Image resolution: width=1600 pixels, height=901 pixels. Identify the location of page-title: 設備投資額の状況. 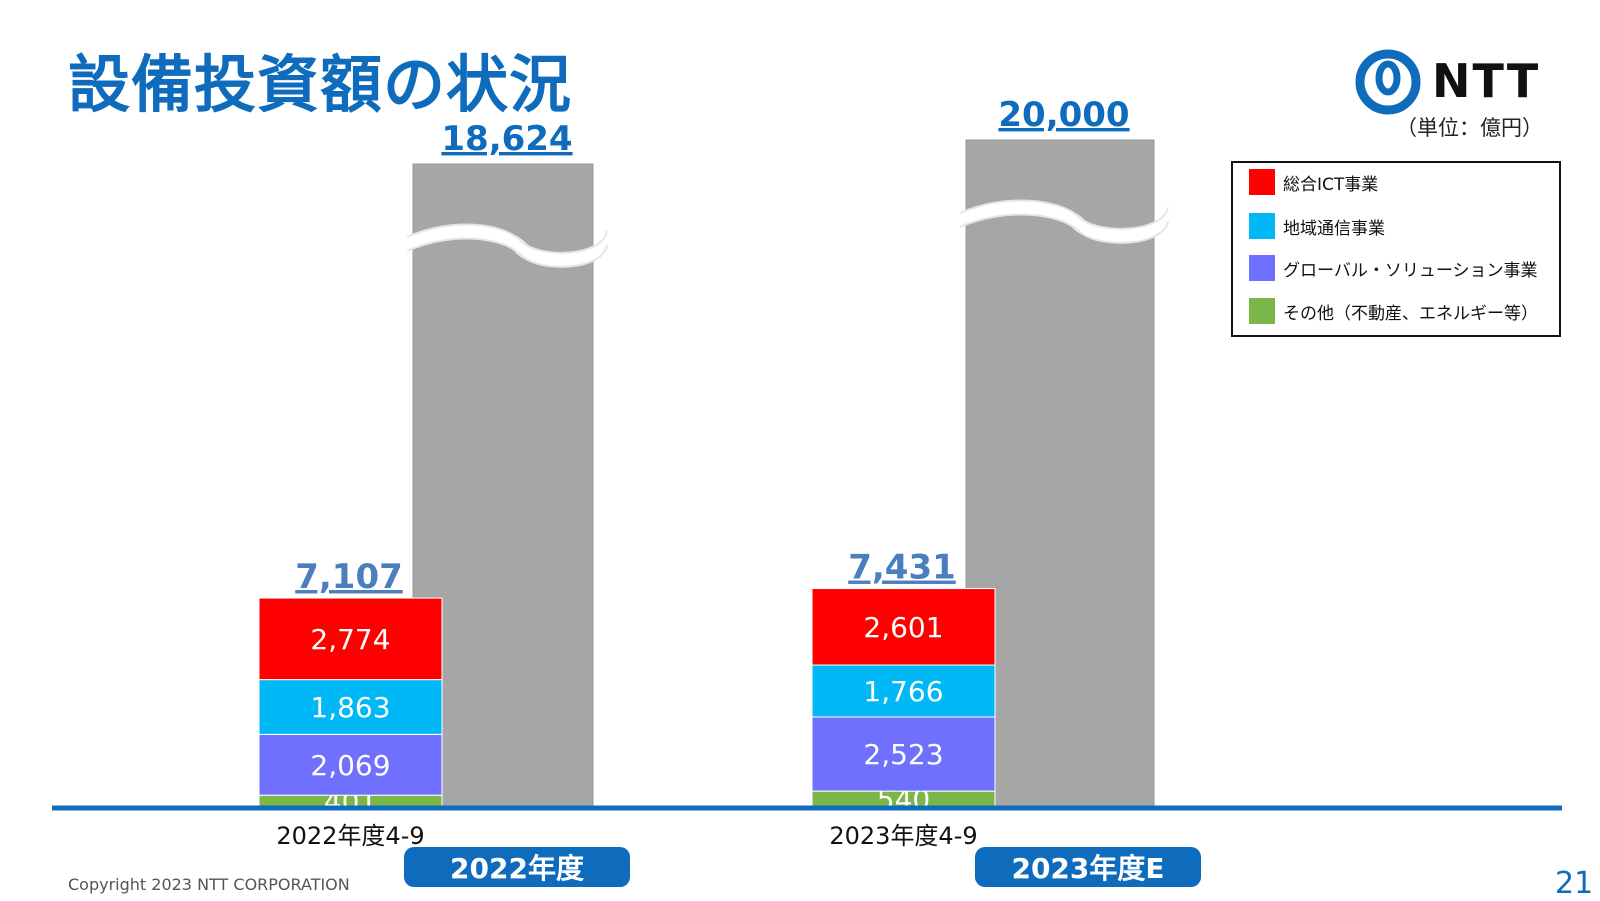
(320, 84).